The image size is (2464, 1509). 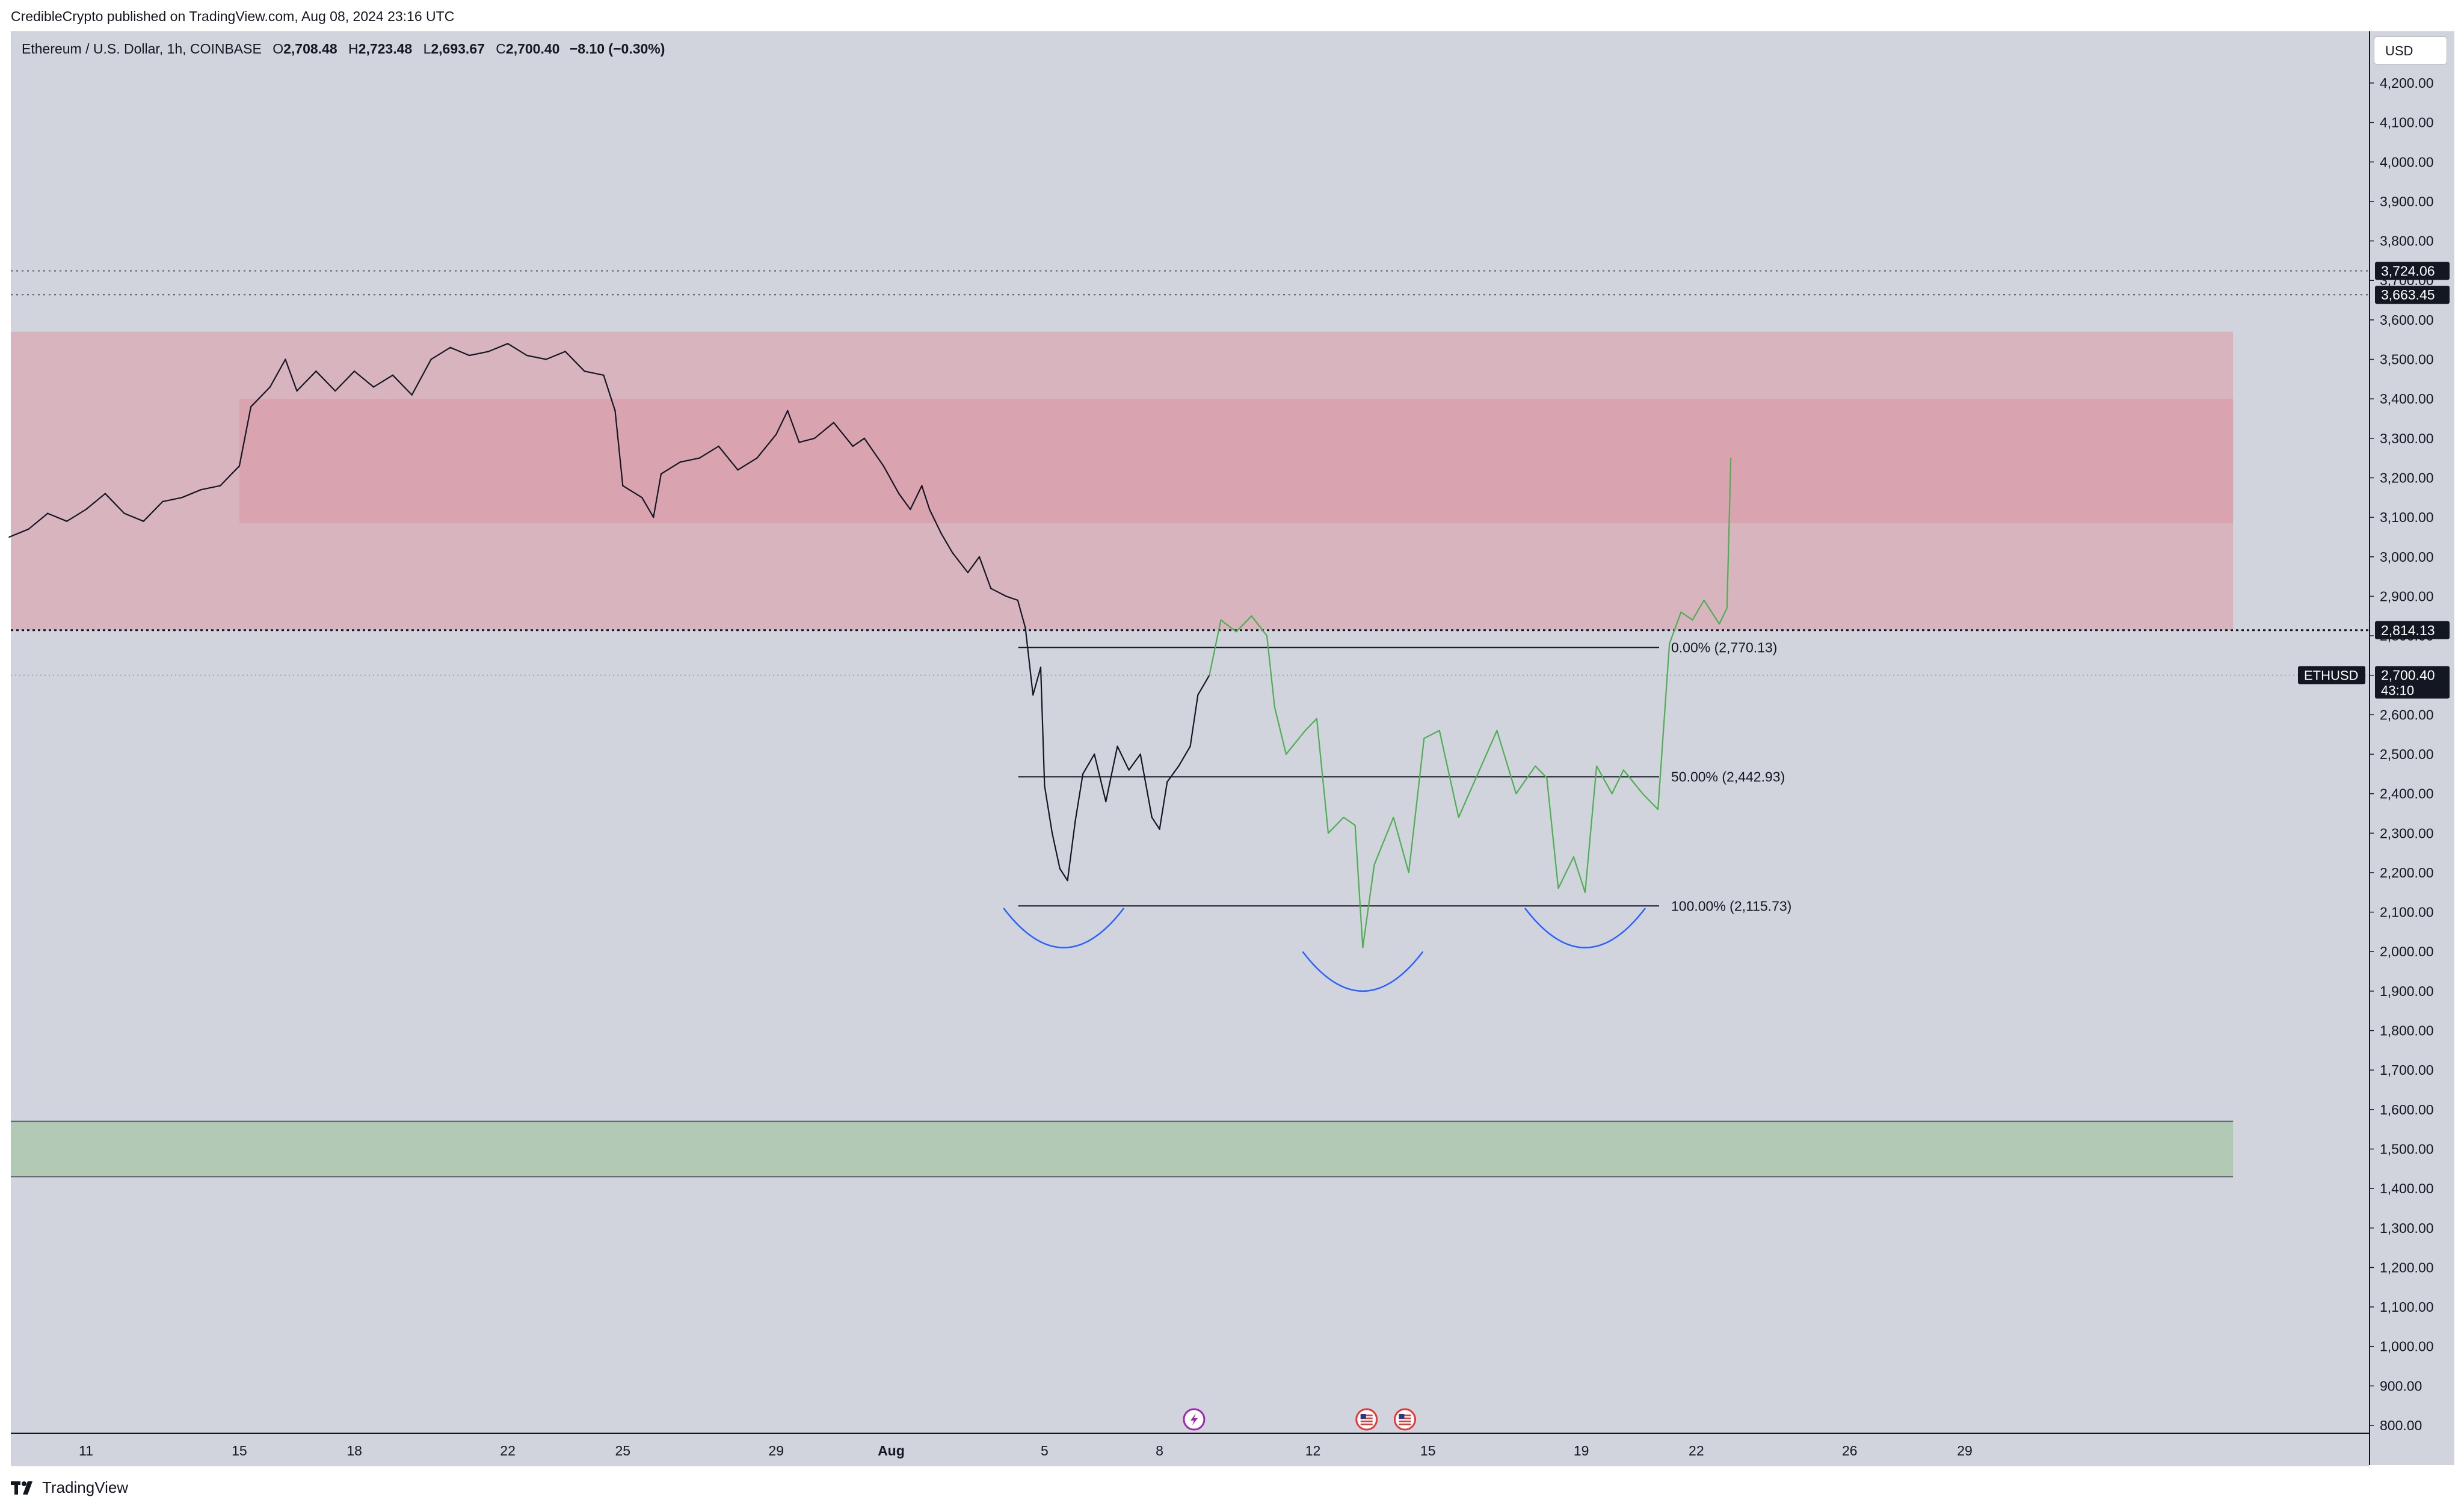 I want to click on symbol-tag-text: ETHUSD, so click(x=2331, y=675).